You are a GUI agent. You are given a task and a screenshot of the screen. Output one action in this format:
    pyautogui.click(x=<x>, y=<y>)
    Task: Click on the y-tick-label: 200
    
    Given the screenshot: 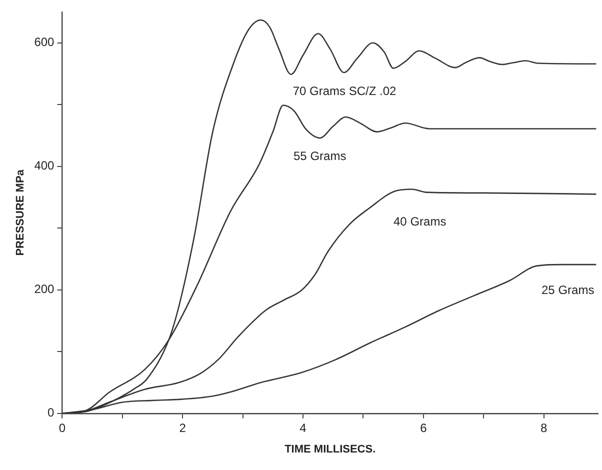 What is the action you would take?
    pyautogui.click(x=44, y=289)
    